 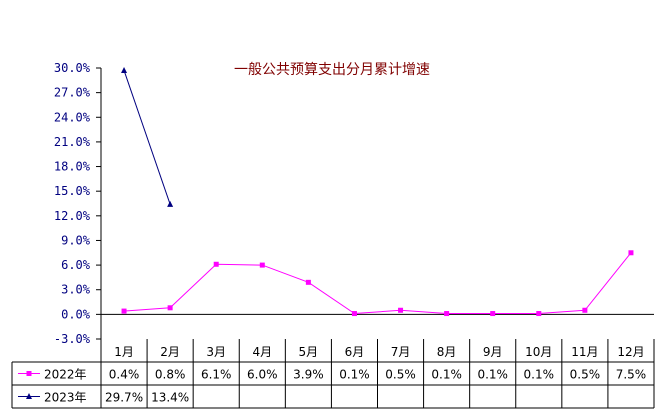 What do you see at coordinates (72, 68) in the screenshot?
I see `y-tick-label: 30.0%` at bounding box center [72, 68].